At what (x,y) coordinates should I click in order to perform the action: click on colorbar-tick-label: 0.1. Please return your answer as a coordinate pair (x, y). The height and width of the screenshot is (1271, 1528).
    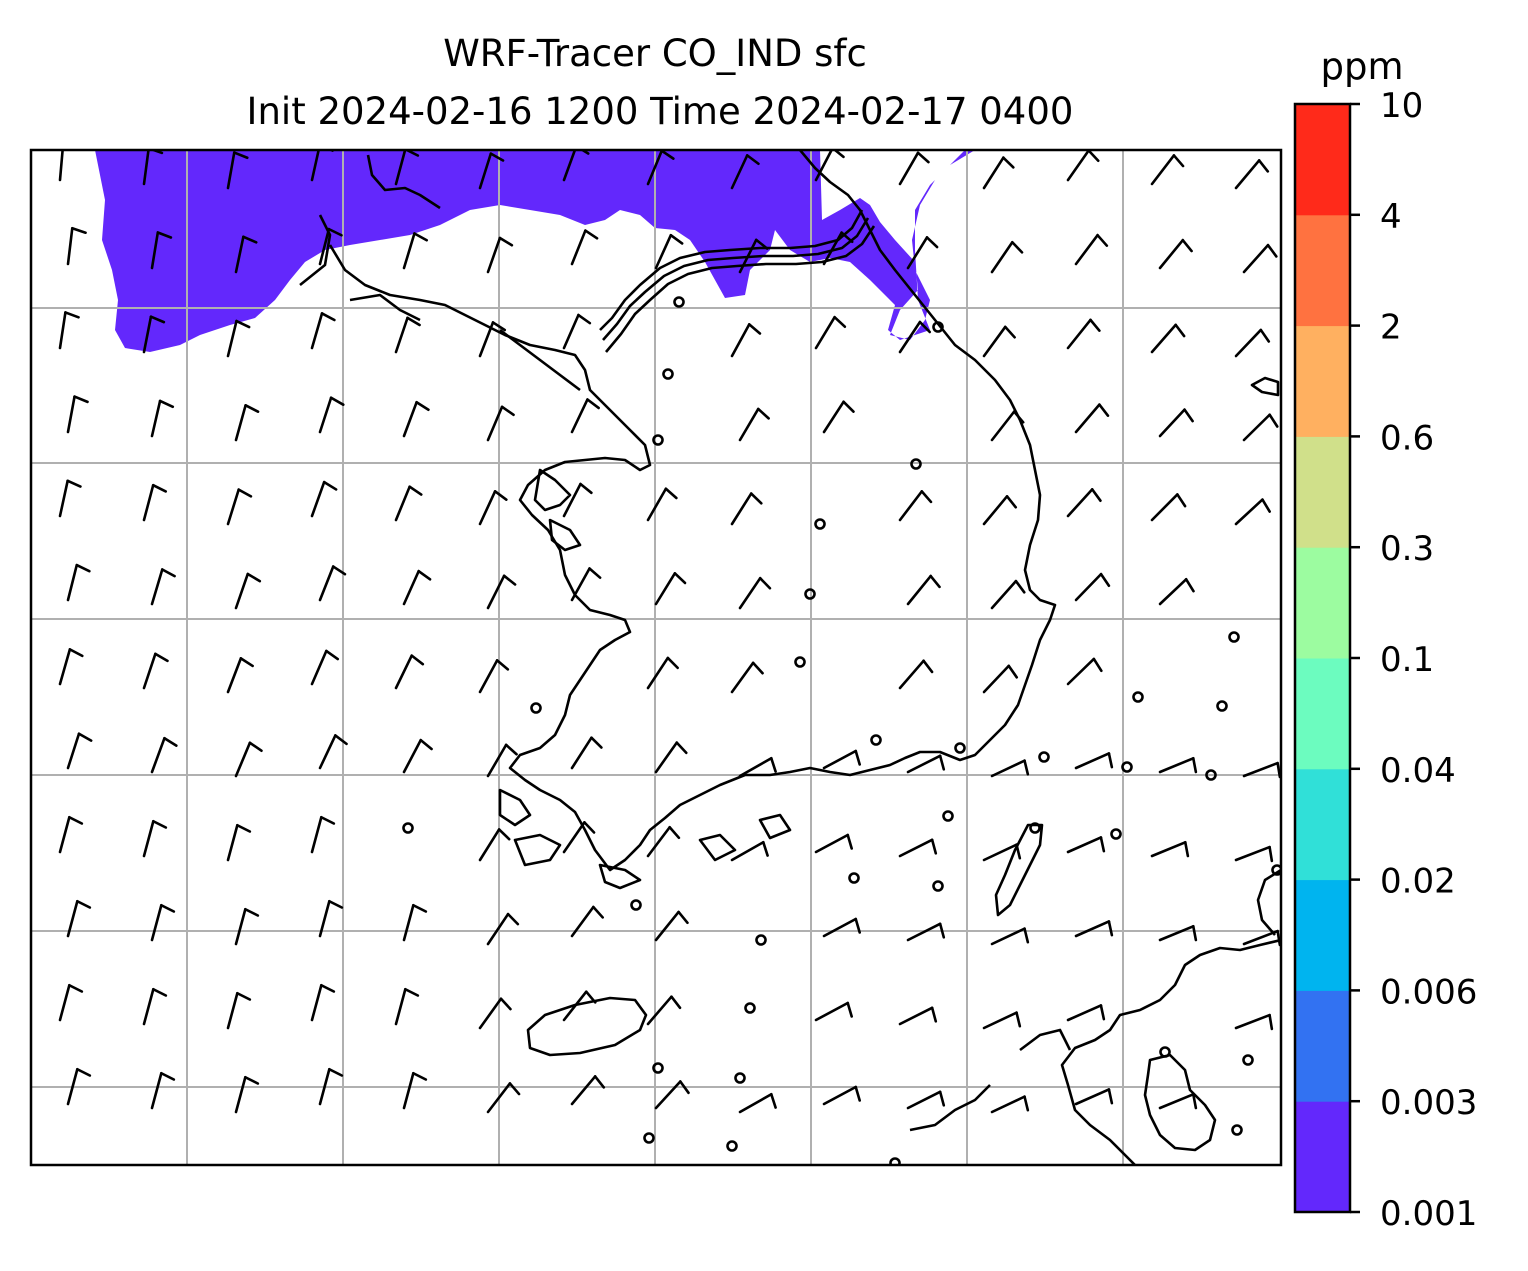
    Looking at the image, I should click on (1407, 660).